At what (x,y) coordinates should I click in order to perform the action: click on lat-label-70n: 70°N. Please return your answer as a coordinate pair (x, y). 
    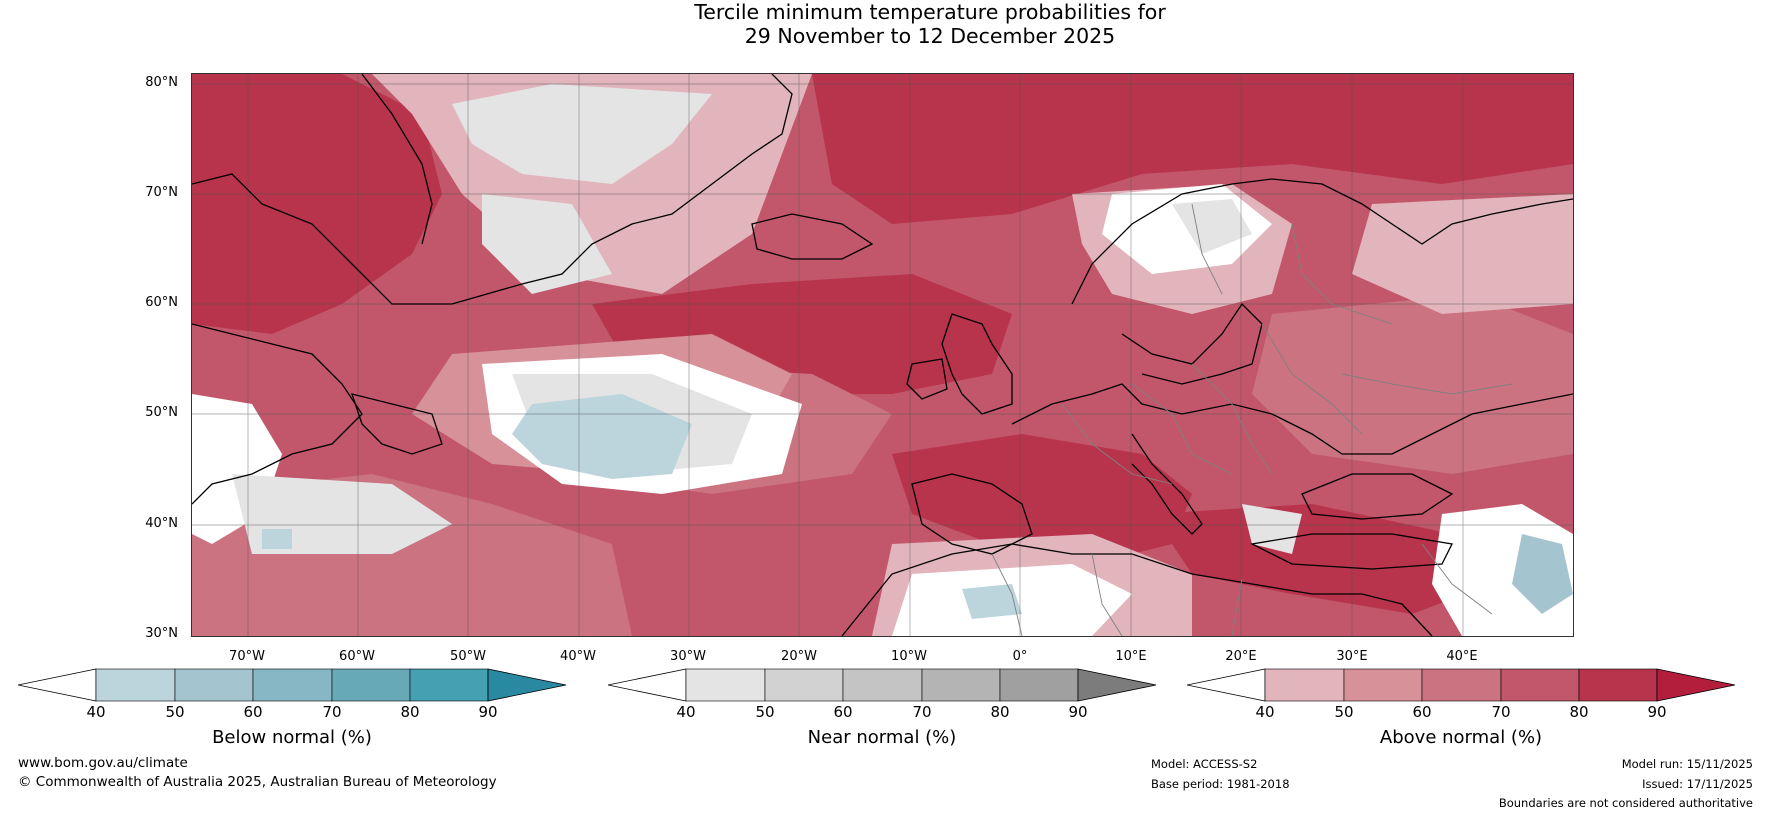
    Looking at the image, I should click on (161, 192).